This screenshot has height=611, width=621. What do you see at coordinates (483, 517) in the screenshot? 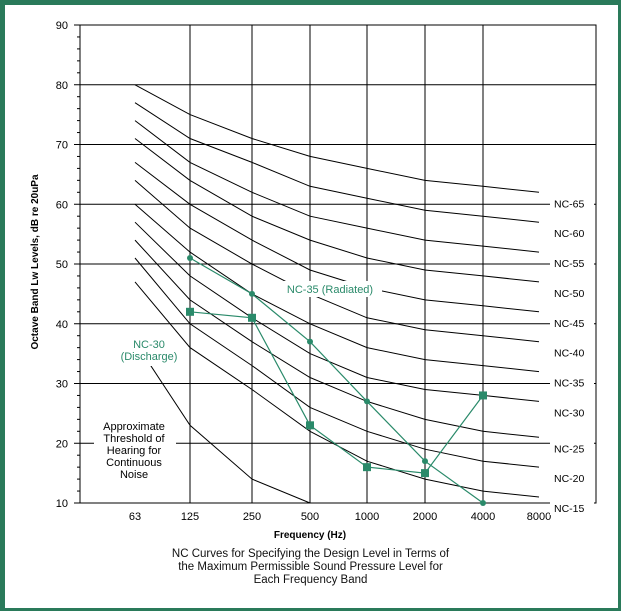
I see `x-tick-label-4000: 4000` at bounding box center [483, 517].